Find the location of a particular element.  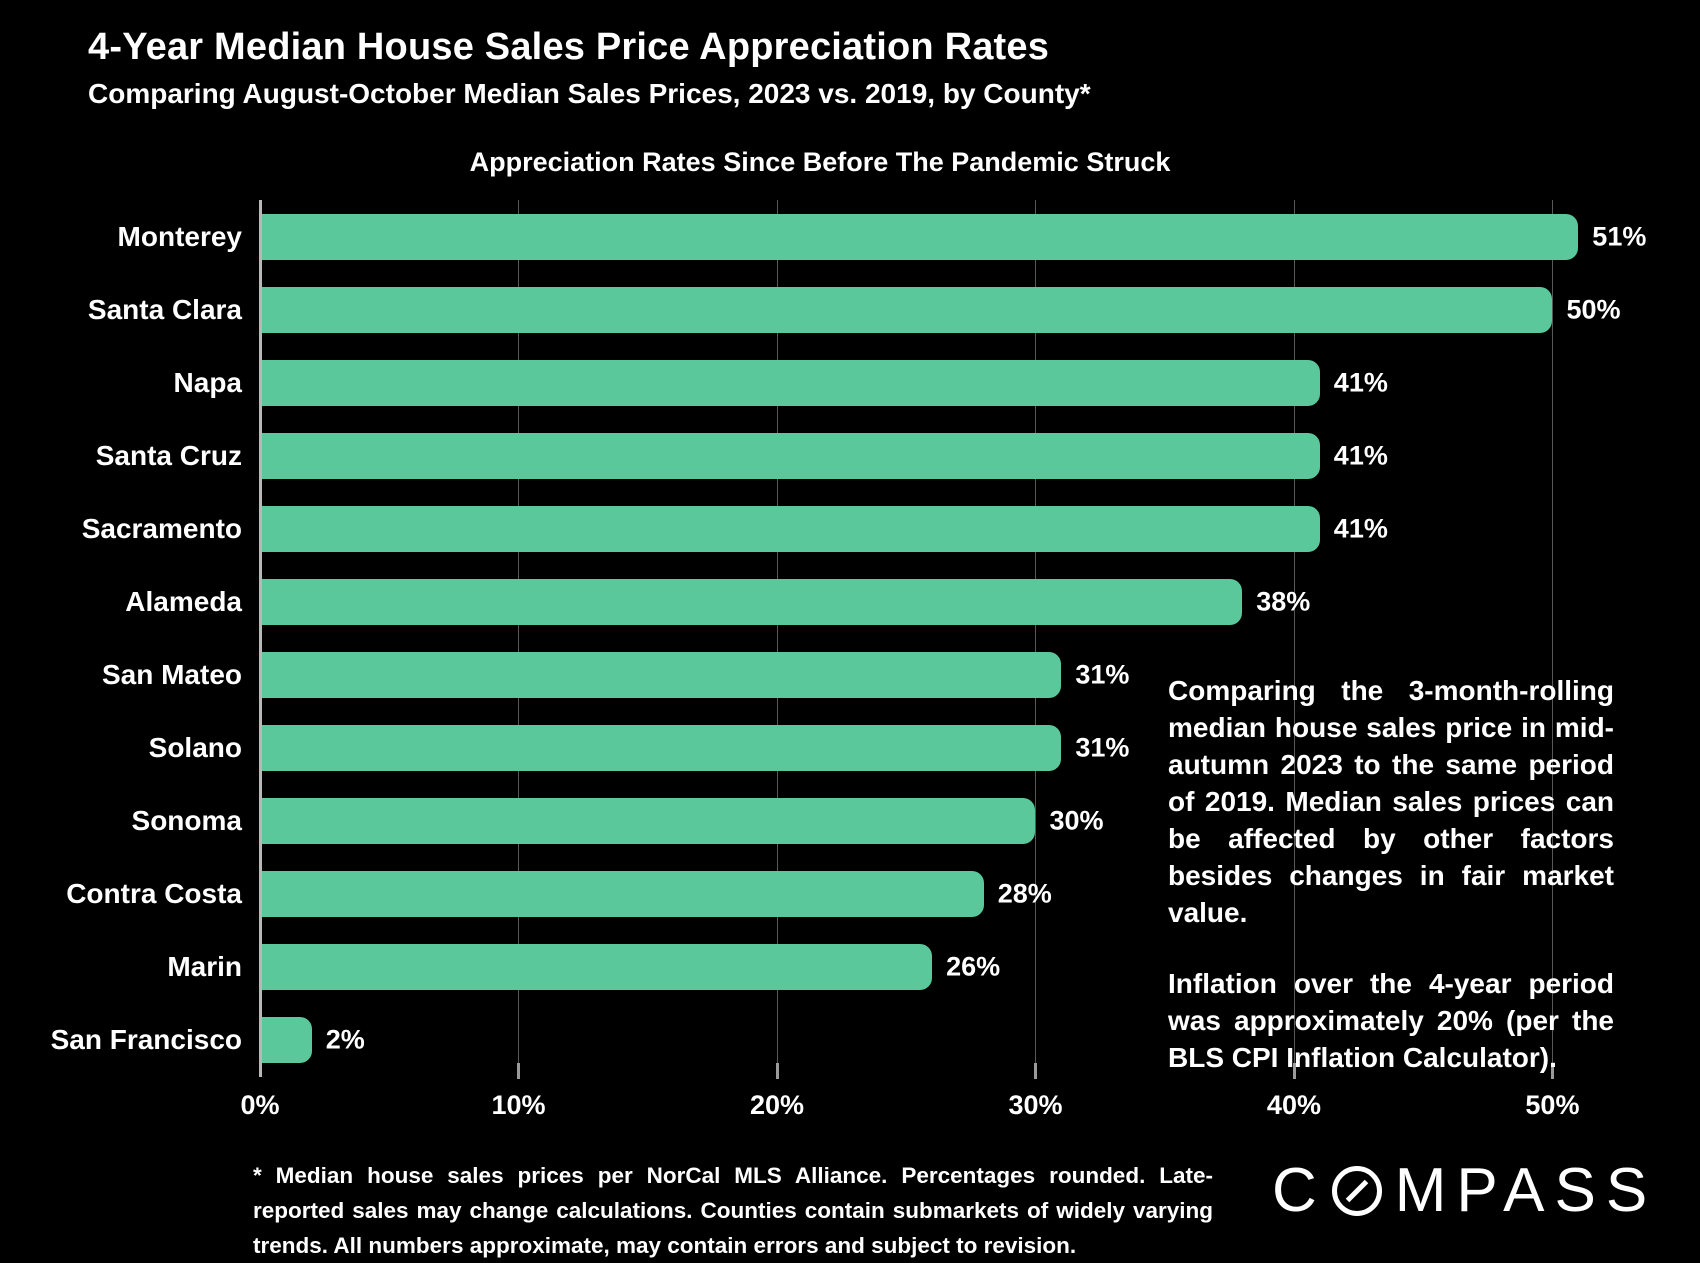

logo-text-suffix: MPASS is located at coordinates (1526, 1190).